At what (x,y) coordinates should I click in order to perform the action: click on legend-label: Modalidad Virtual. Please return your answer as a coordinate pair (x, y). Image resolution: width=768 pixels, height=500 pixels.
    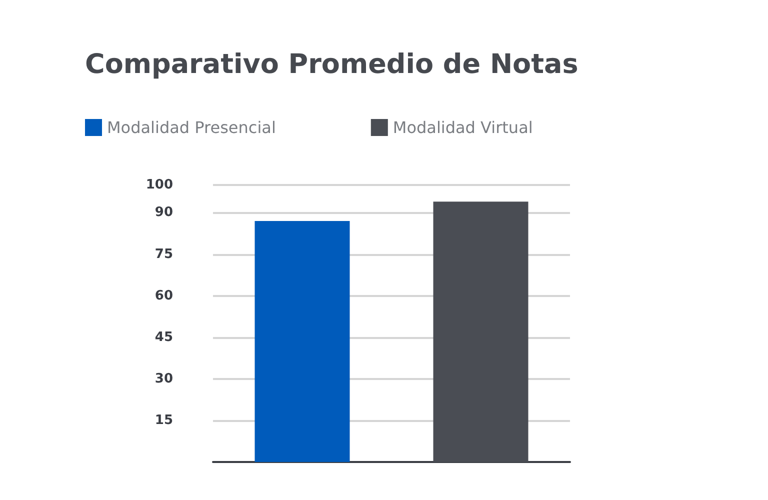
    Looking at the image, I should click on (462, 127).